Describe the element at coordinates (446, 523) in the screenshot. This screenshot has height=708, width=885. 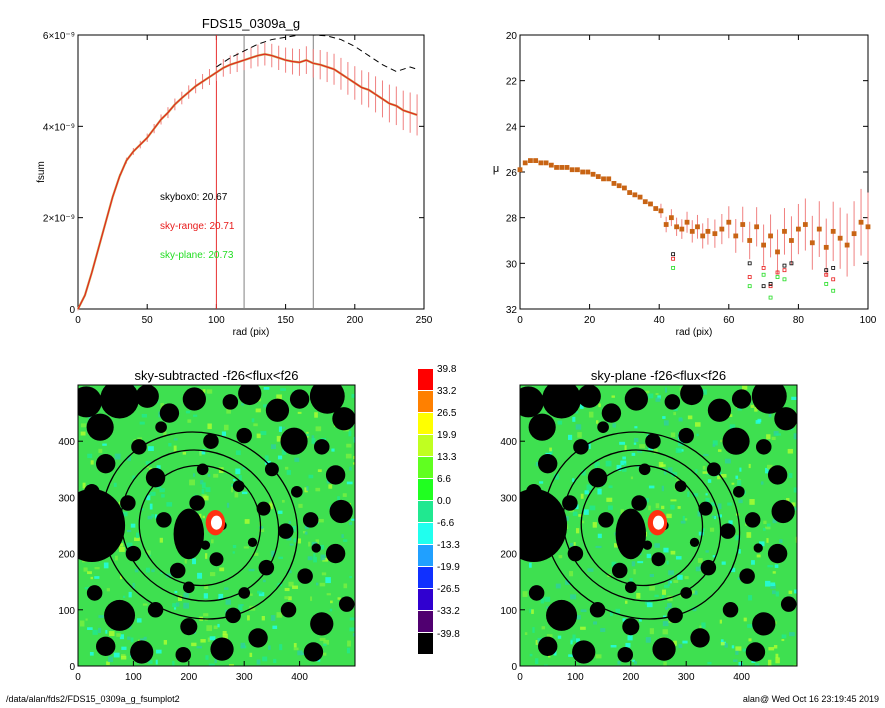
I see `colorbar-label: -6.6` at that location.